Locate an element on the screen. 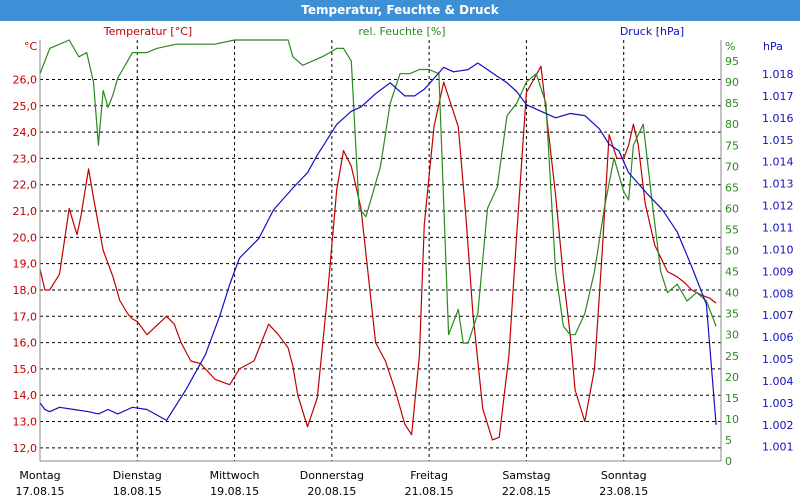 The width and height of the screenshot is (800, 500). pressure-tick-label: 1.015 is located at coordinates (778, 140).